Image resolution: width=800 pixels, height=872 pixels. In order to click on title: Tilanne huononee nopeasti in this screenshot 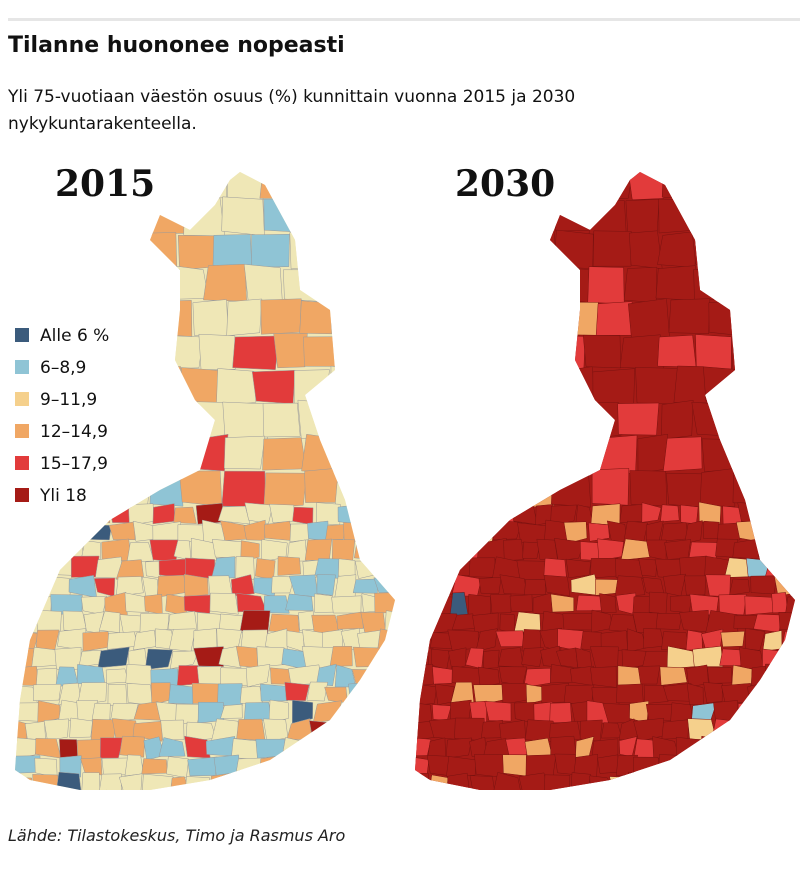, I will do `click(176, 45)`.